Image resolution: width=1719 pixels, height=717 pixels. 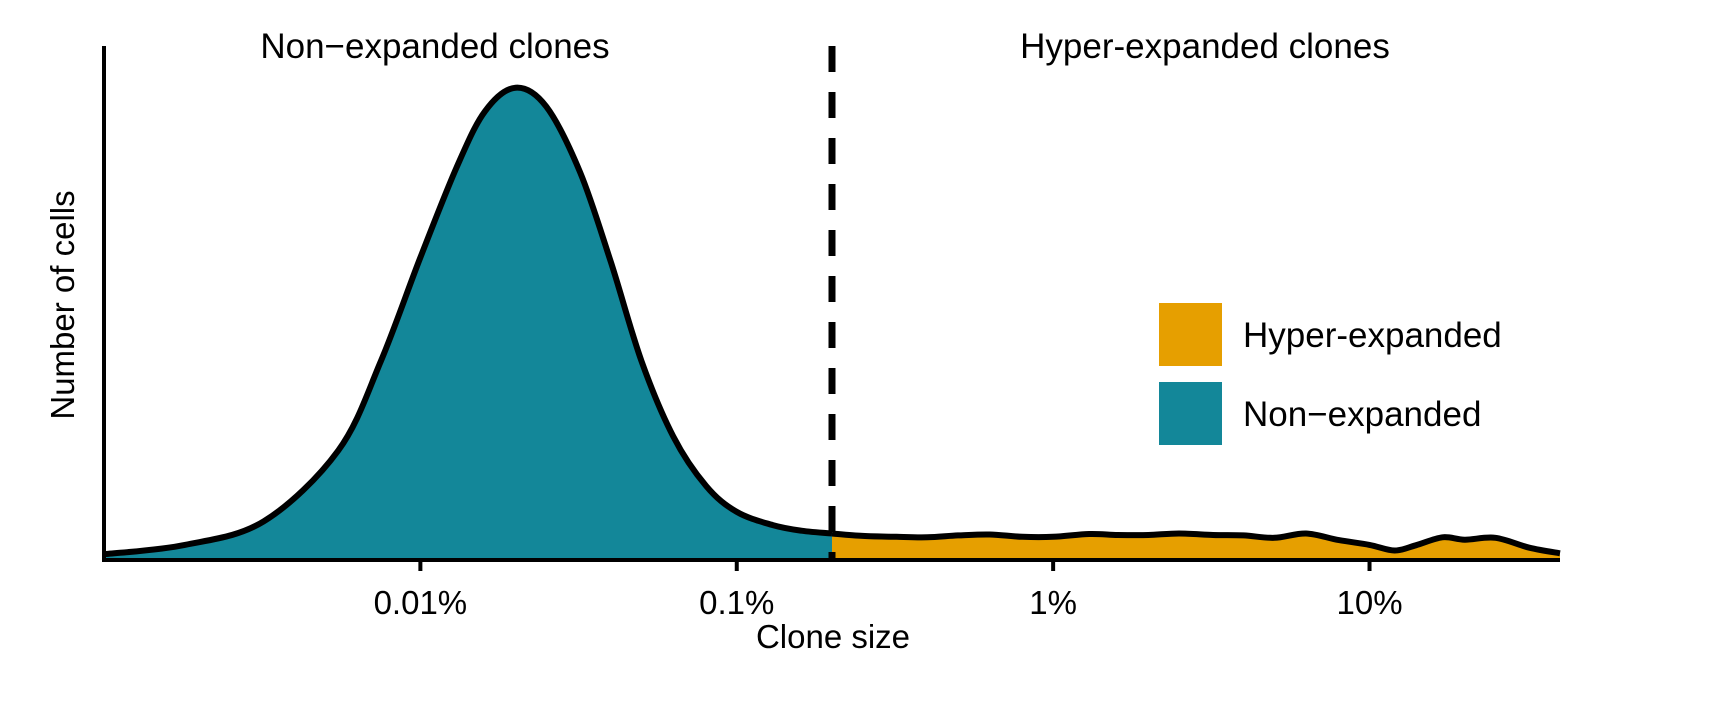 I want to click on area-hyper-expanded, so click(x=1196, y=546).